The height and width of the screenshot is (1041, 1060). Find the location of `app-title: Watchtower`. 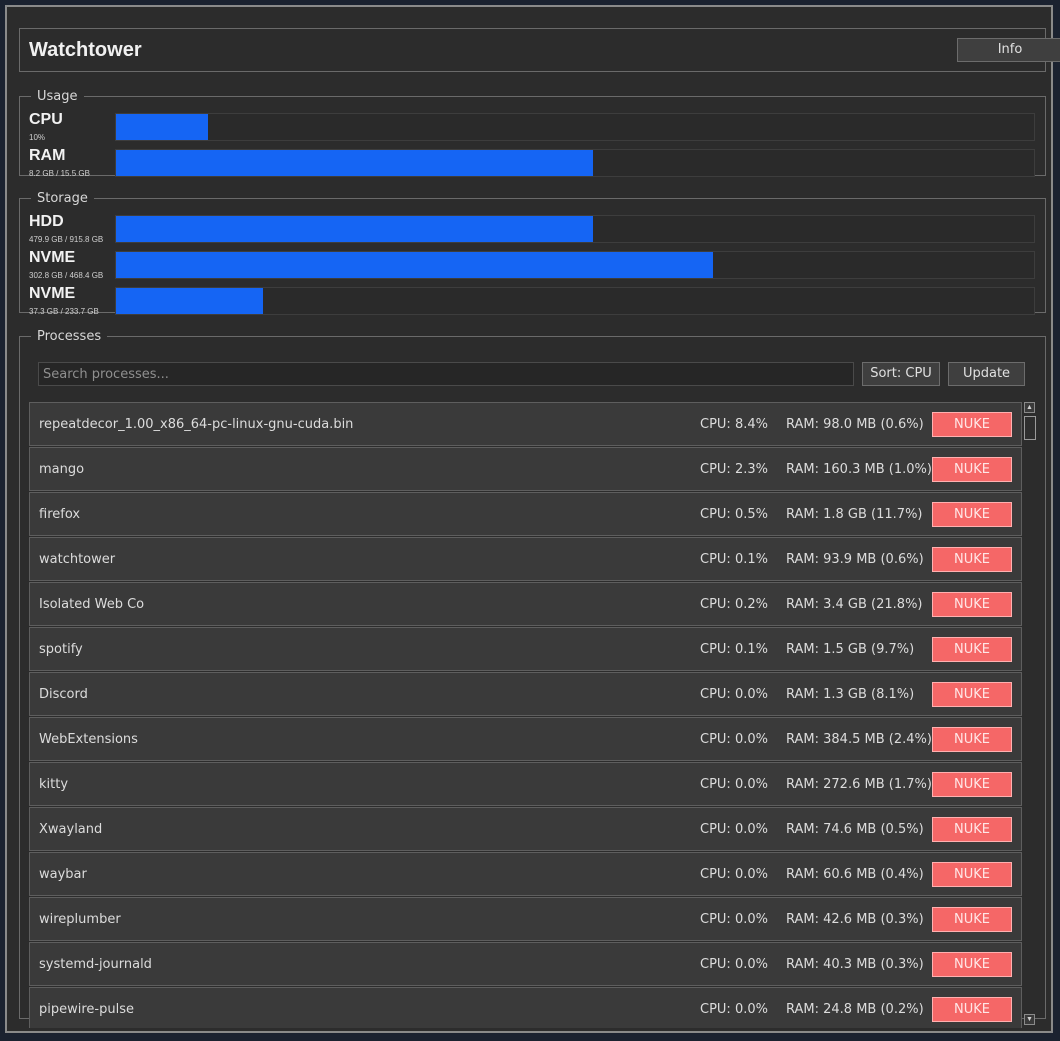

app-title: Watchtower is located at coordinates (85, 50).